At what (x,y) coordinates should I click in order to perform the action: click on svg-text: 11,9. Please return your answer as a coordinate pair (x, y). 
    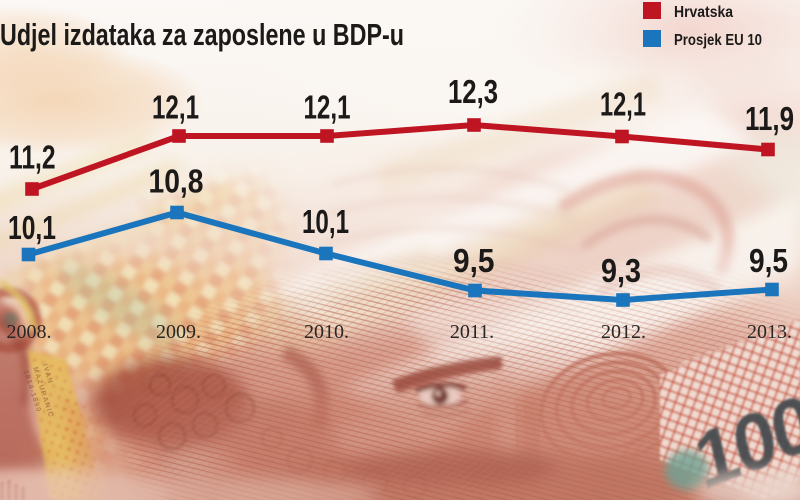
    Looking at the image, I should click on (769, 118).